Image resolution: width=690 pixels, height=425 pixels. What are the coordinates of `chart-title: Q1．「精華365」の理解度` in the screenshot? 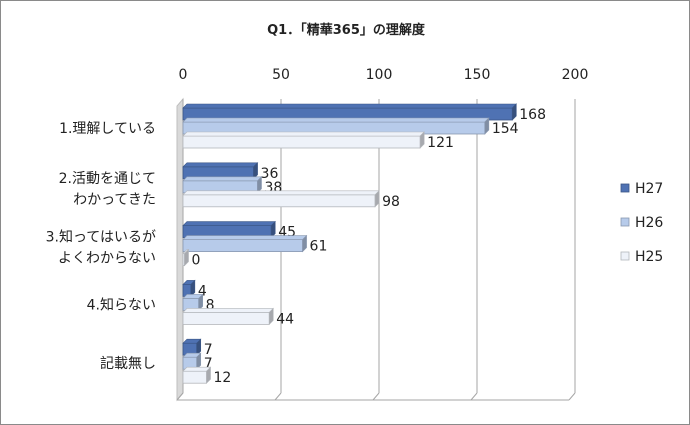 It's located at (346, 30).